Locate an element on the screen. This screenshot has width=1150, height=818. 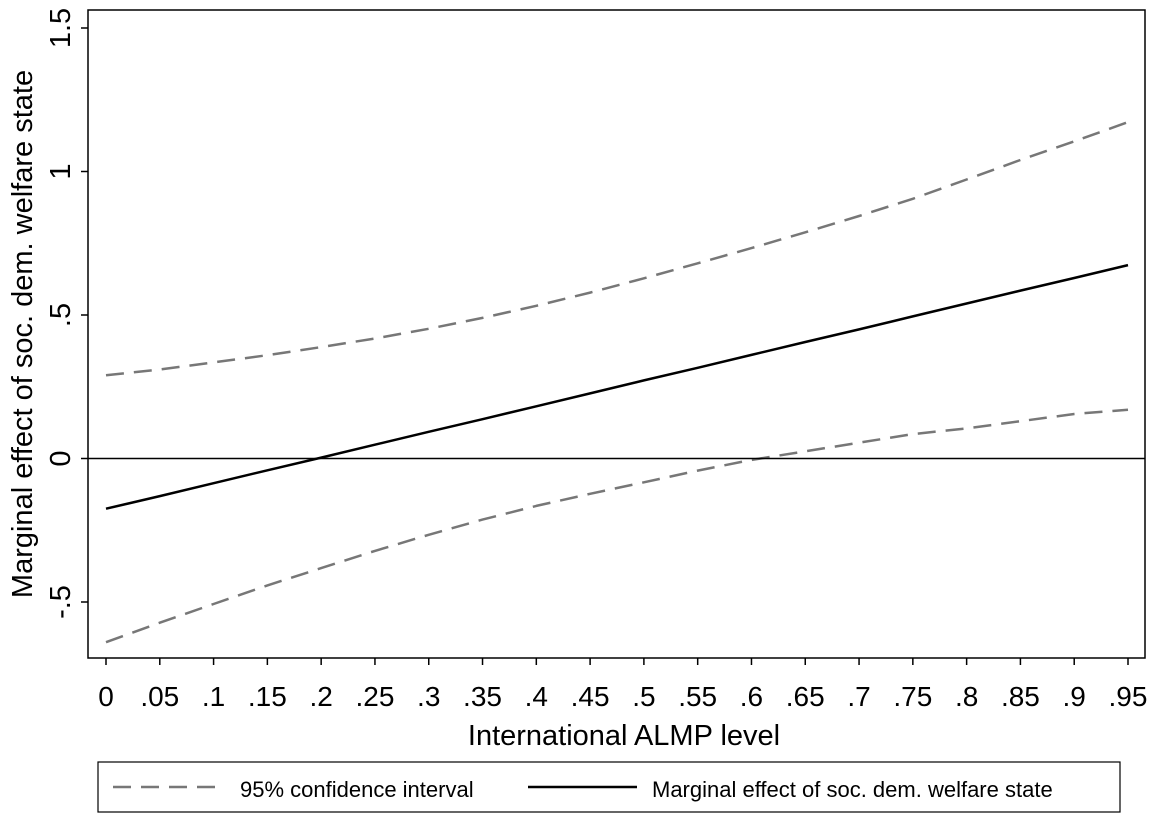
x-tick-label: .9 is located at coordinates (1074, 696).